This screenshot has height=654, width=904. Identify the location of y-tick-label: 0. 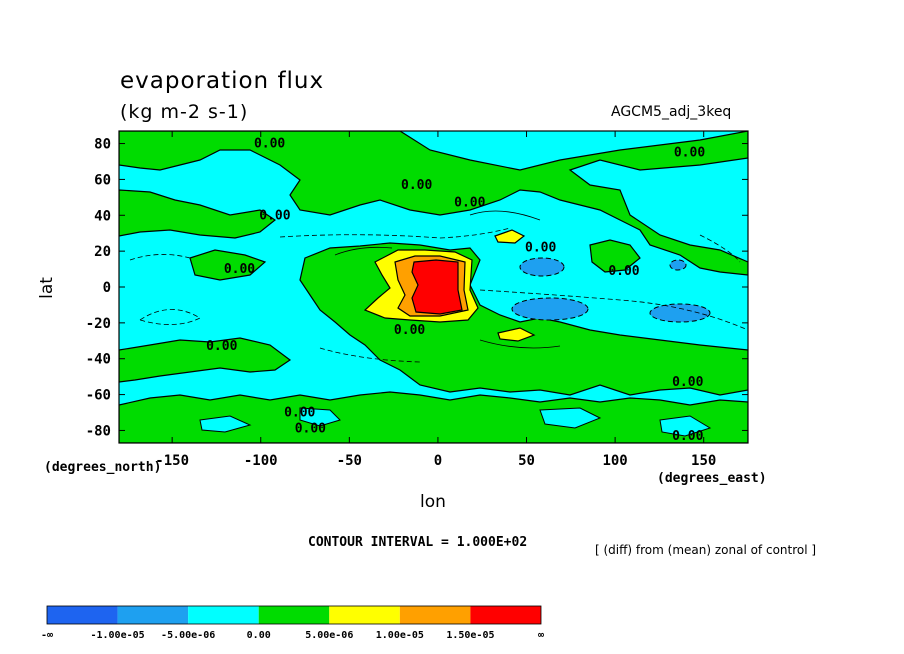
(107, 288).